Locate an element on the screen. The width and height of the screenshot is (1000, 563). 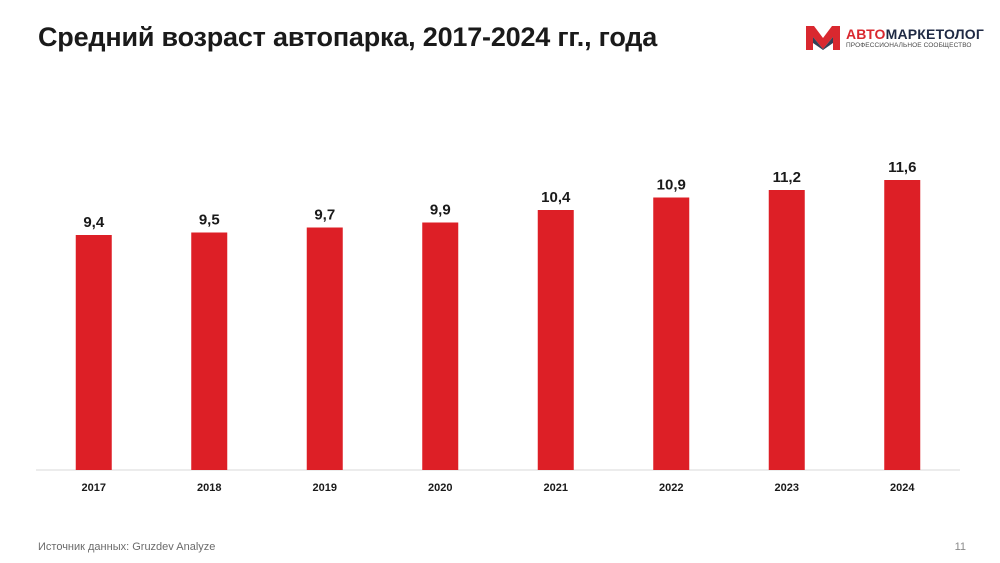
data-label-2022: 10,9 is located at coordinates (671, 185).